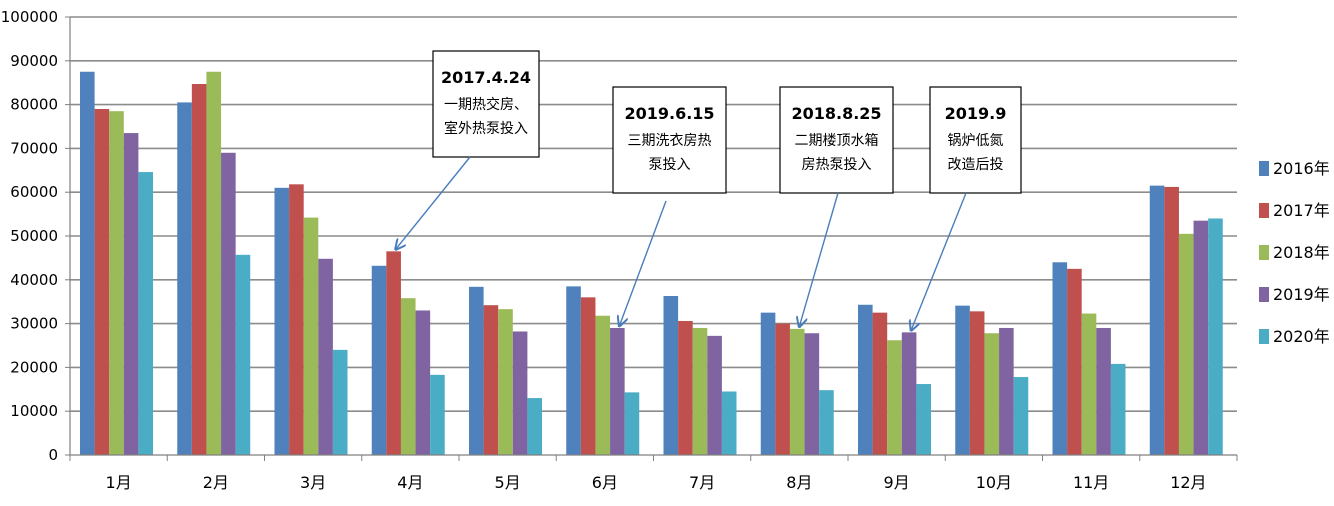  What do you see at coordinates (1103, 391) in the screenshot?
I see `bar-2019年-11月` at bounding box center [1103, 391].